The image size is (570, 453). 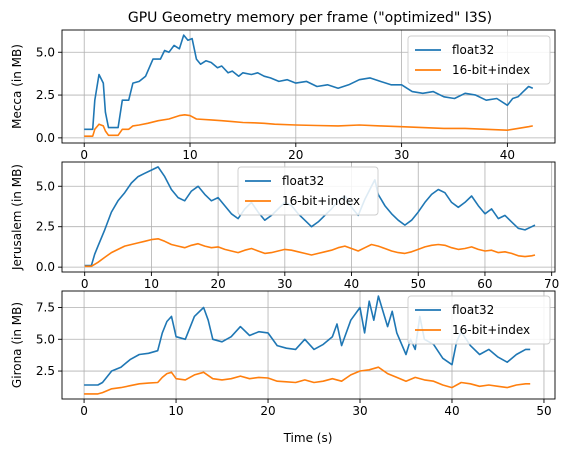 What do you see at coordinates (551, 284) in the screenshot?
I see `x-tick-label: 70` at bounding box center [551, 284].